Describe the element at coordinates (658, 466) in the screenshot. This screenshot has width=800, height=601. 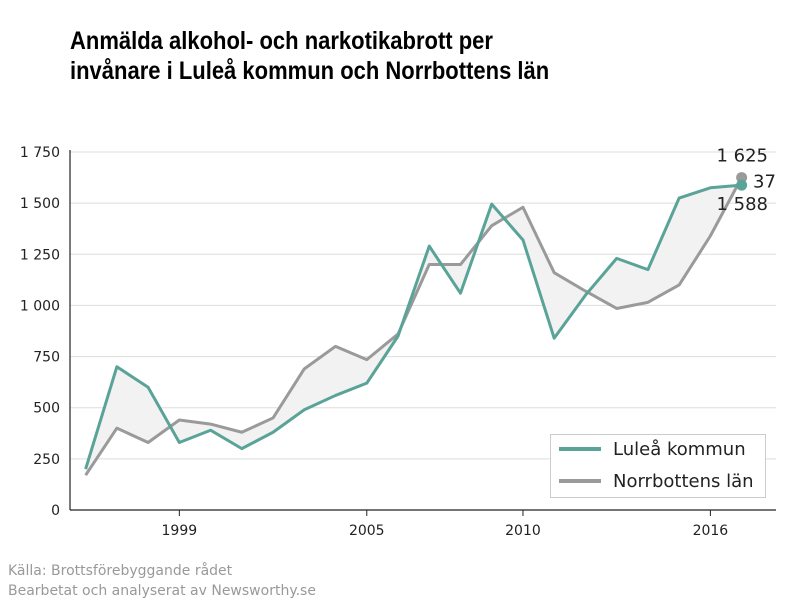
I see `legend: Luleå kommun Norrbottens län` at that location.